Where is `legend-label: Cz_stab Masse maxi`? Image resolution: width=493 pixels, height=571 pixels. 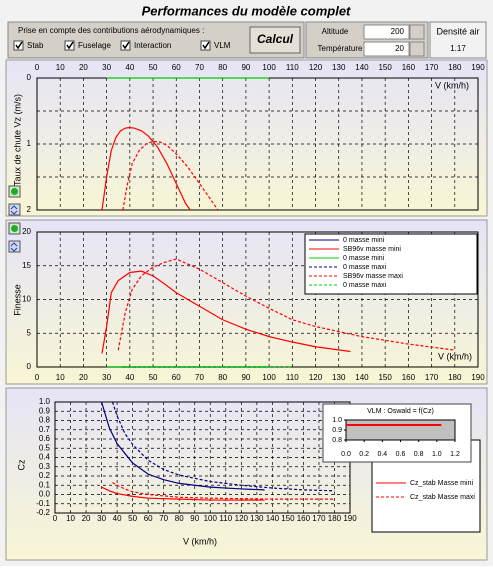 legend-label: Cz_stab Masse maxi is located at coordinates (442, 497).